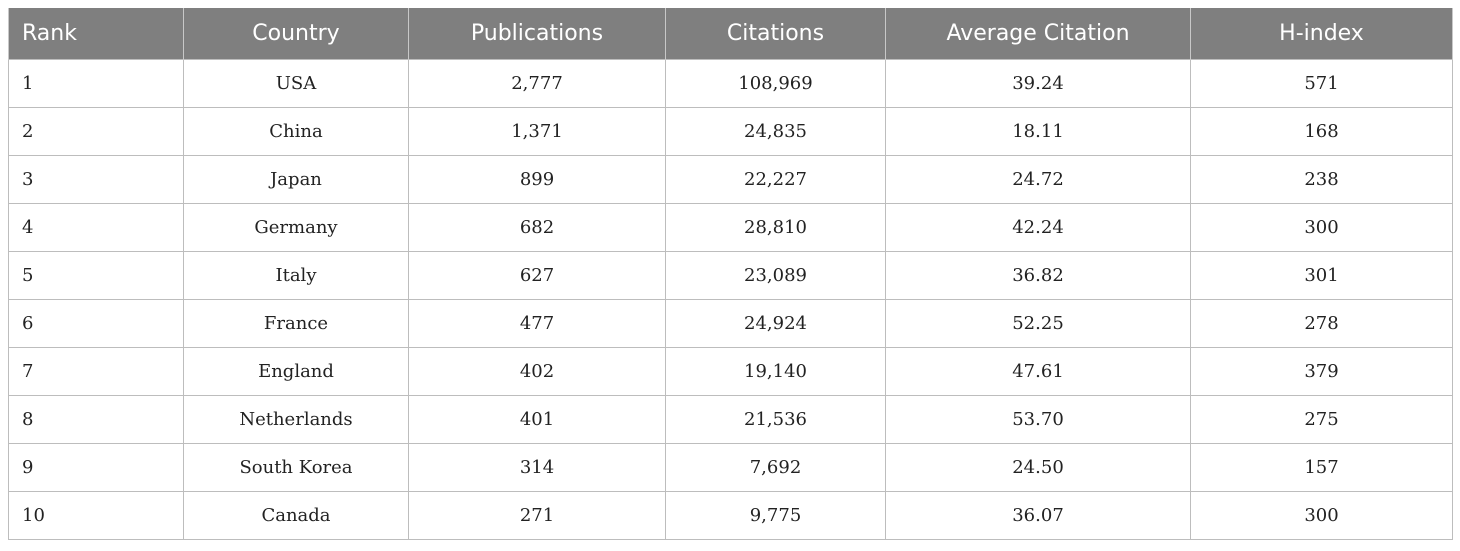 The image size is (1460, 551). Describe the element at coordinates (296, 323) in the screenshot. I see `cell-country: France` at that location.